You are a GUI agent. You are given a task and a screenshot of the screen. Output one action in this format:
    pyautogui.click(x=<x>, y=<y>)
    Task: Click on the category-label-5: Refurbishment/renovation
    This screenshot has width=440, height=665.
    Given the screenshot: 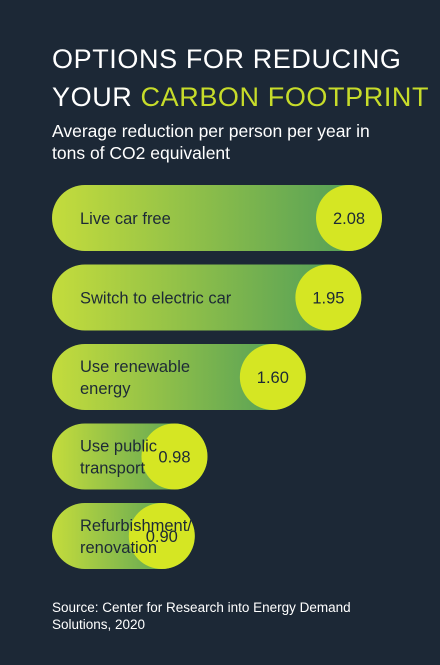 What is the action you would take?
    pyautogui.click(x=136, y=537)
    